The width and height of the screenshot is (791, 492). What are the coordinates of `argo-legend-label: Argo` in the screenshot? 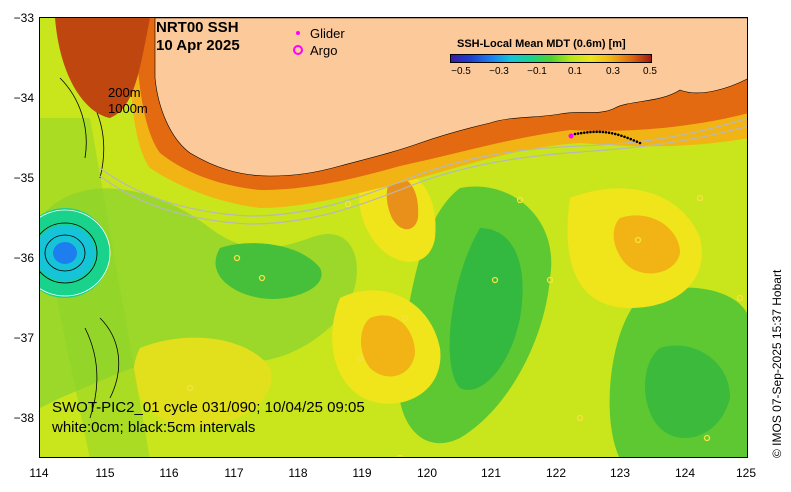 It's located at (324, 50).